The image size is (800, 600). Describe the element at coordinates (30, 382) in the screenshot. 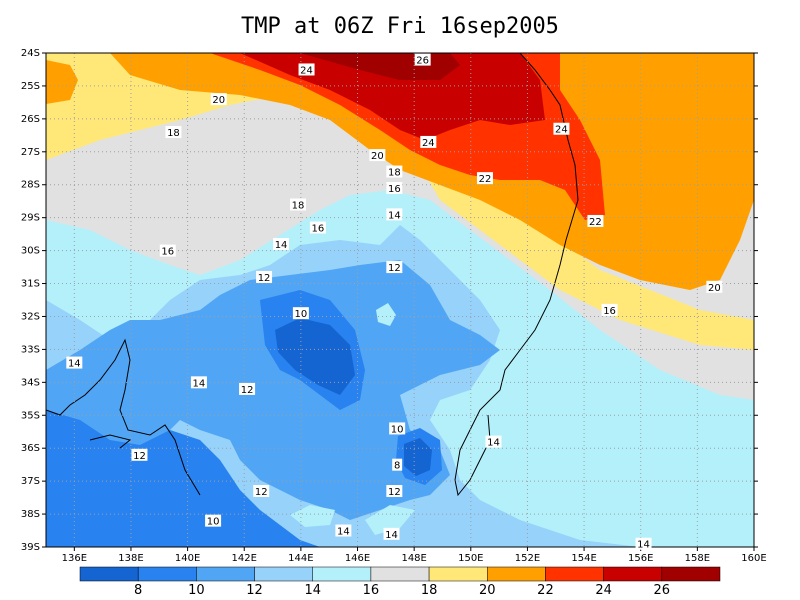

I see `lat-tick-label: 34S` at that location.